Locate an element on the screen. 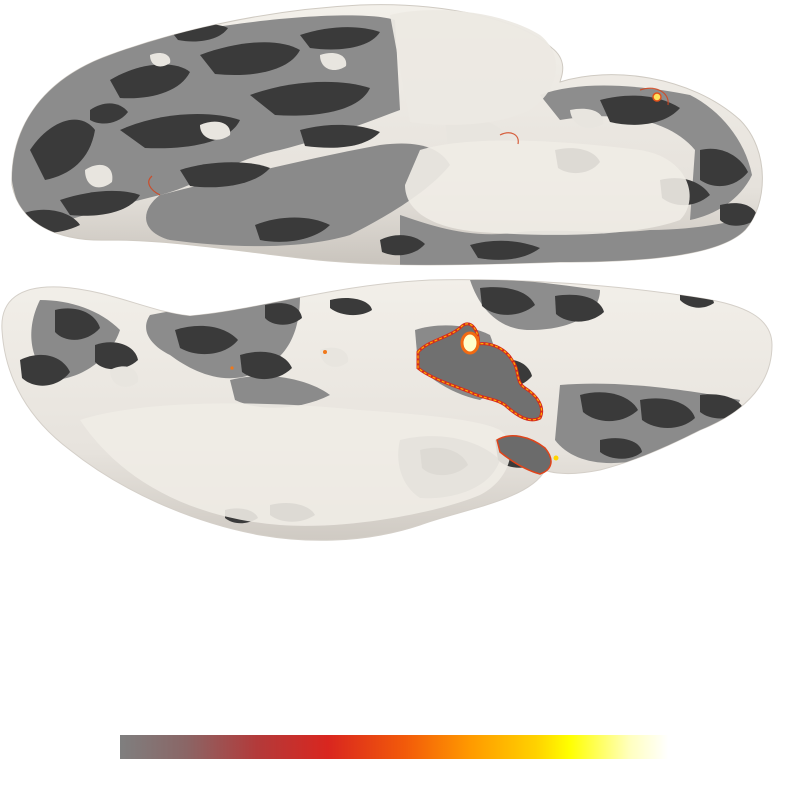  lower-activation-overlay is located at coordinates (394, 398).